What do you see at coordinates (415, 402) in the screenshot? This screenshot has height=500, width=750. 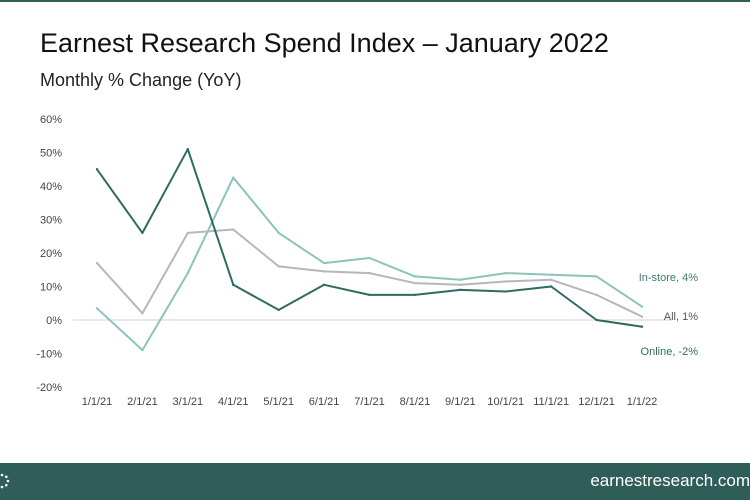 I see `x-tick-label: 8/1/21` at bounding box center [415, 402].